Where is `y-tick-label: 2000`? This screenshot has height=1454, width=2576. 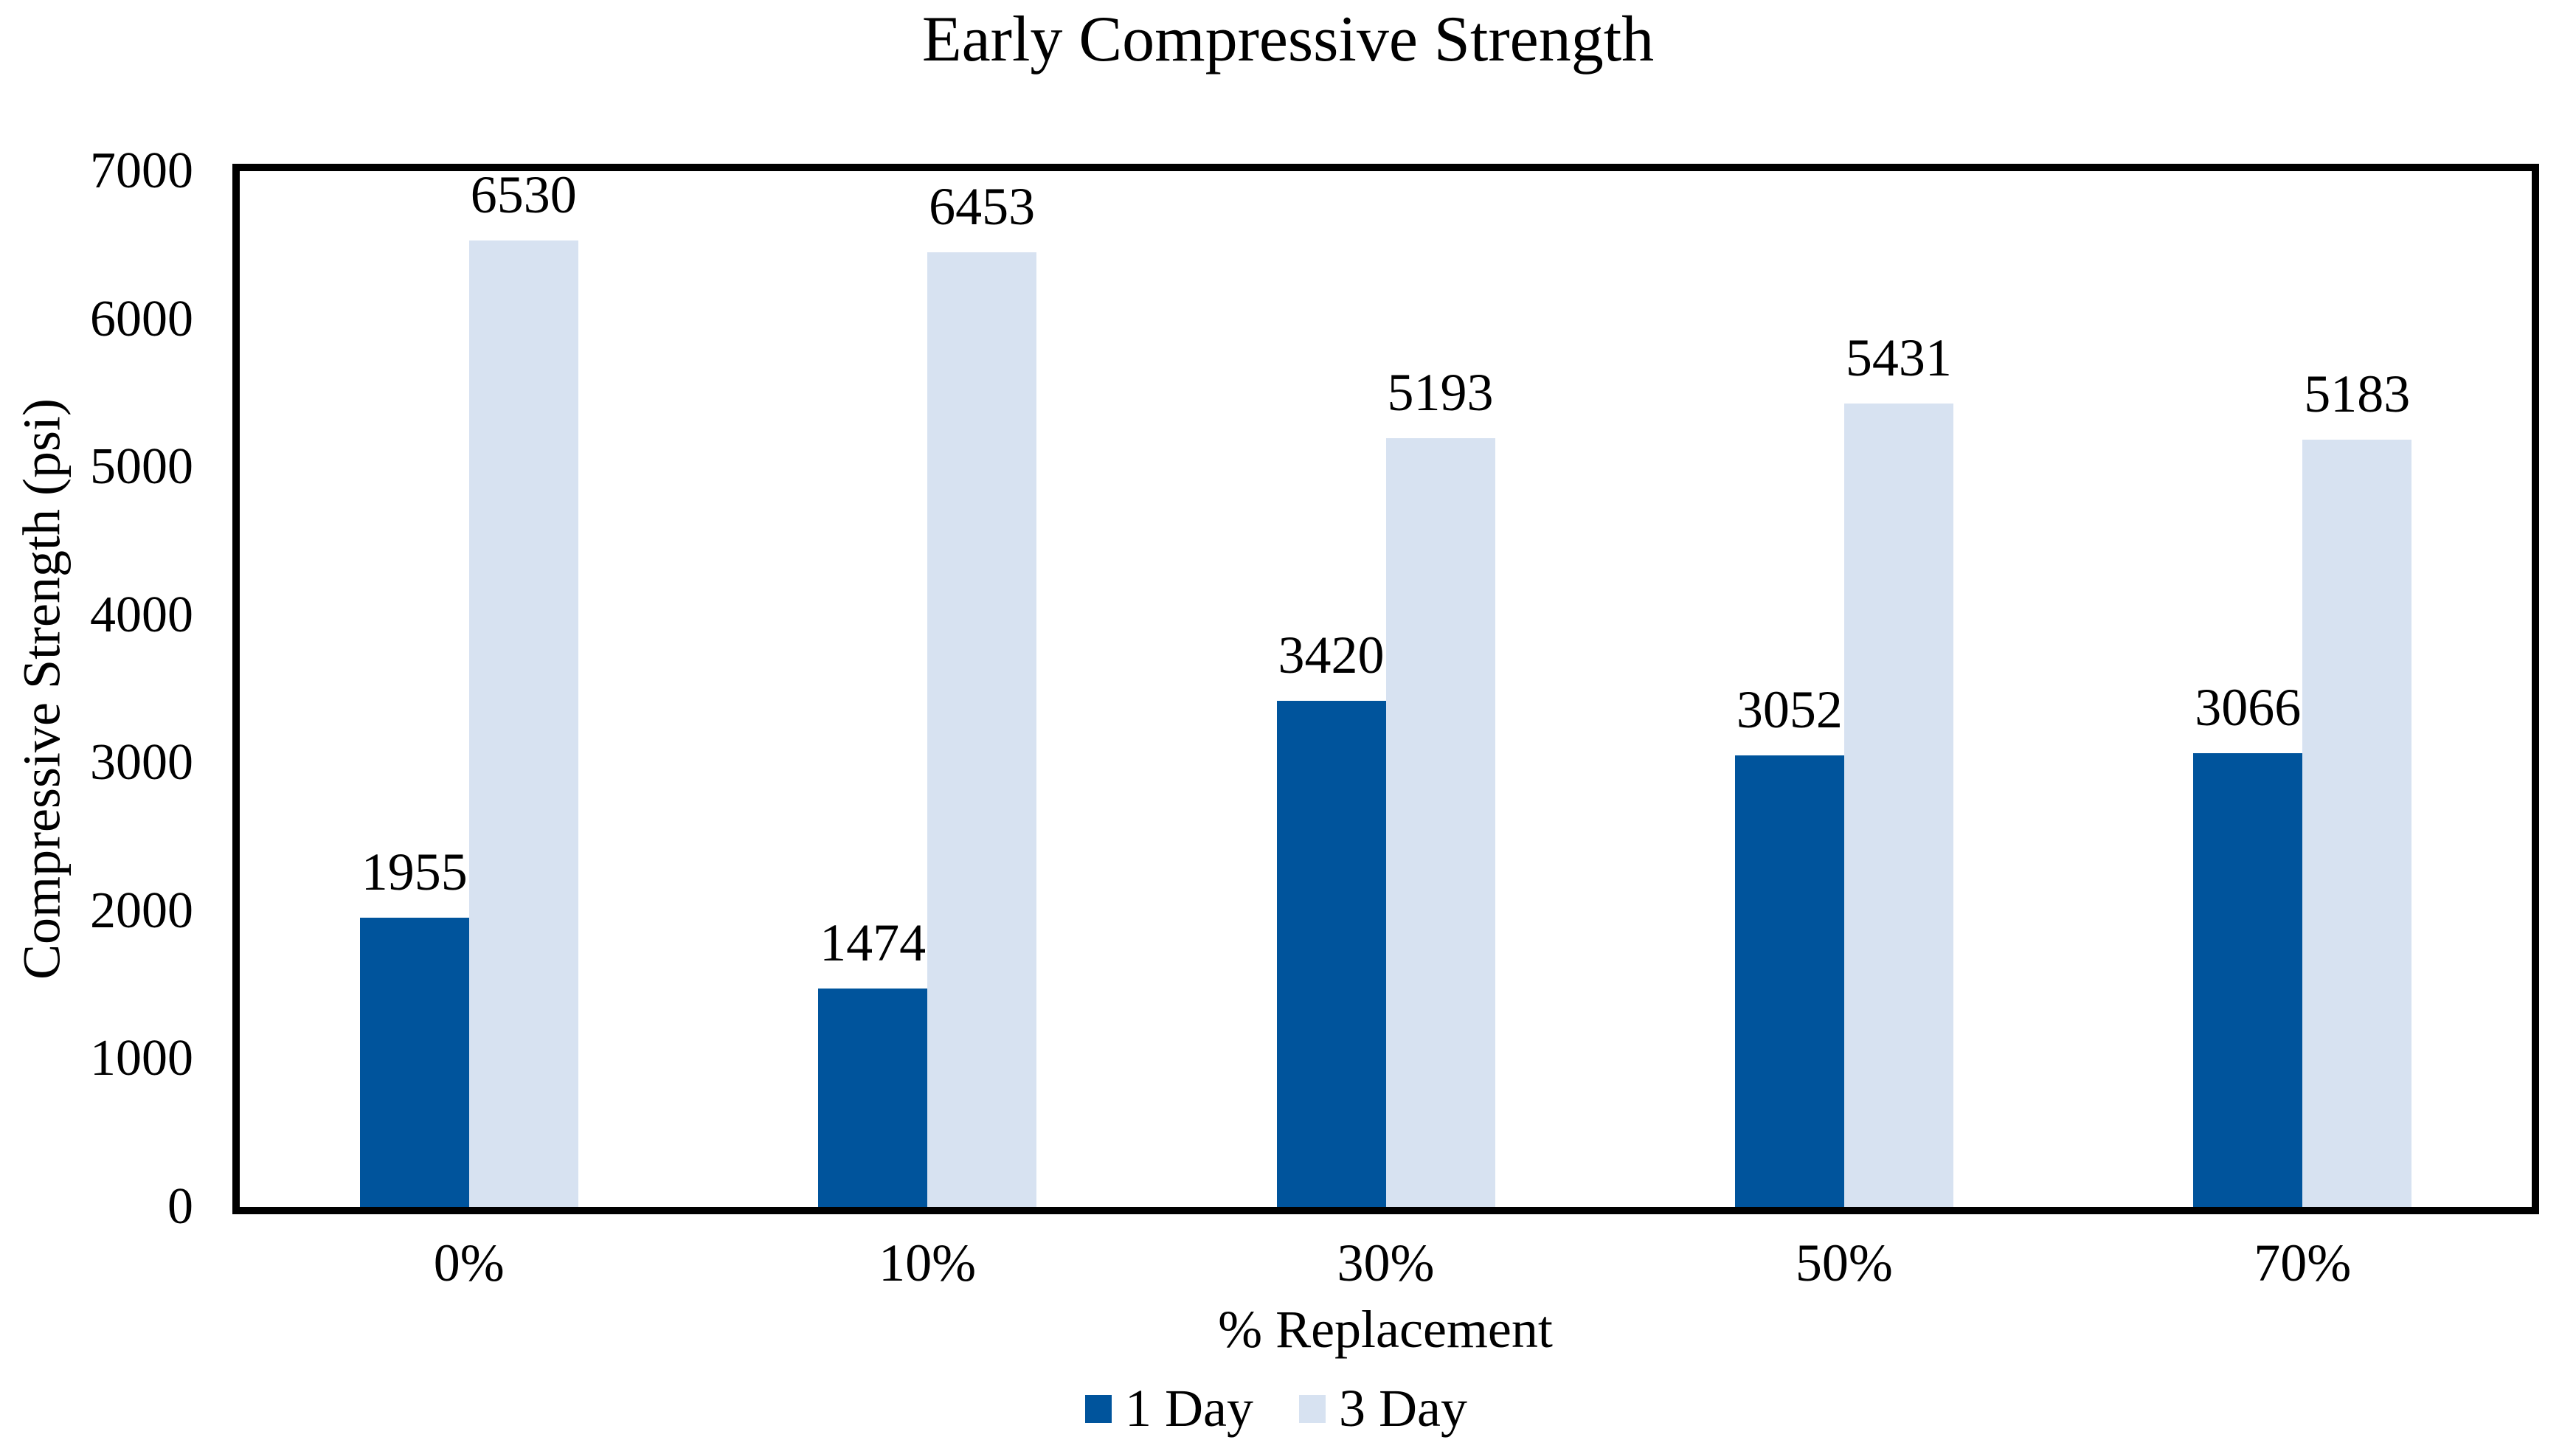 y-tick-label: 2000 is located at coordinates (142, 910).